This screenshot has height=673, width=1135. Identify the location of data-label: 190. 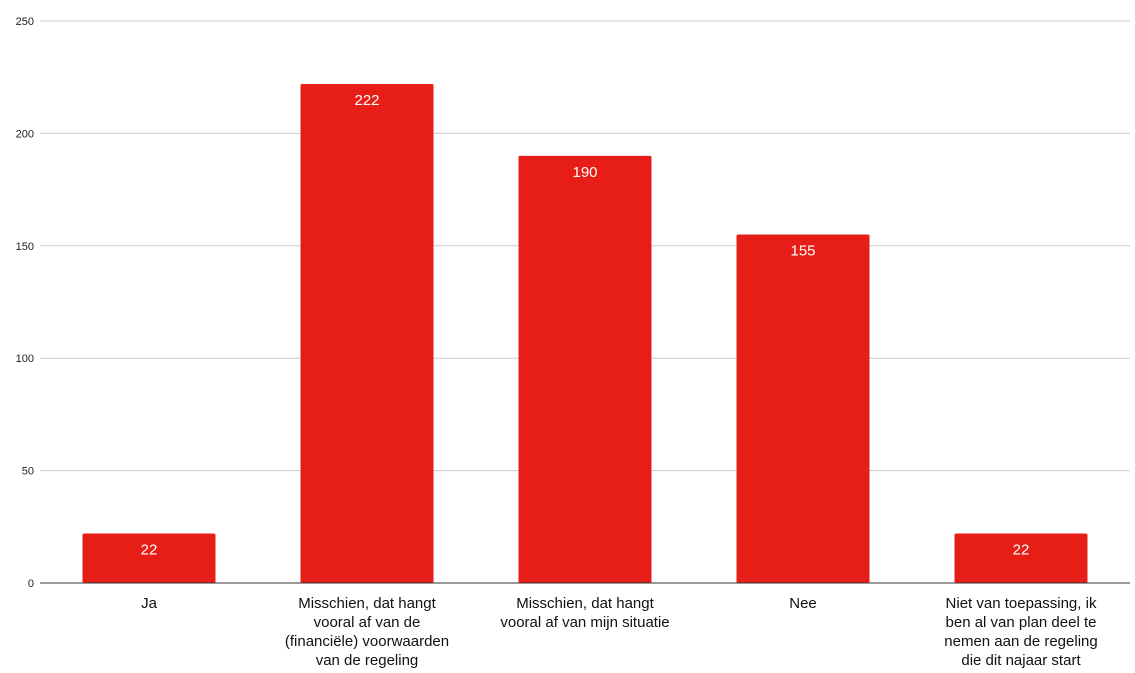
(584, 172).